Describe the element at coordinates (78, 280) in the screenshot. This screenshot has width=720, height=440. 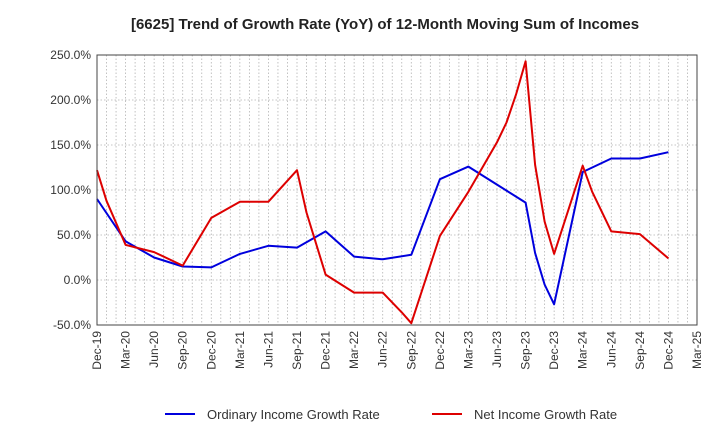
I see `y-tick-label: 0.0%` at that location.